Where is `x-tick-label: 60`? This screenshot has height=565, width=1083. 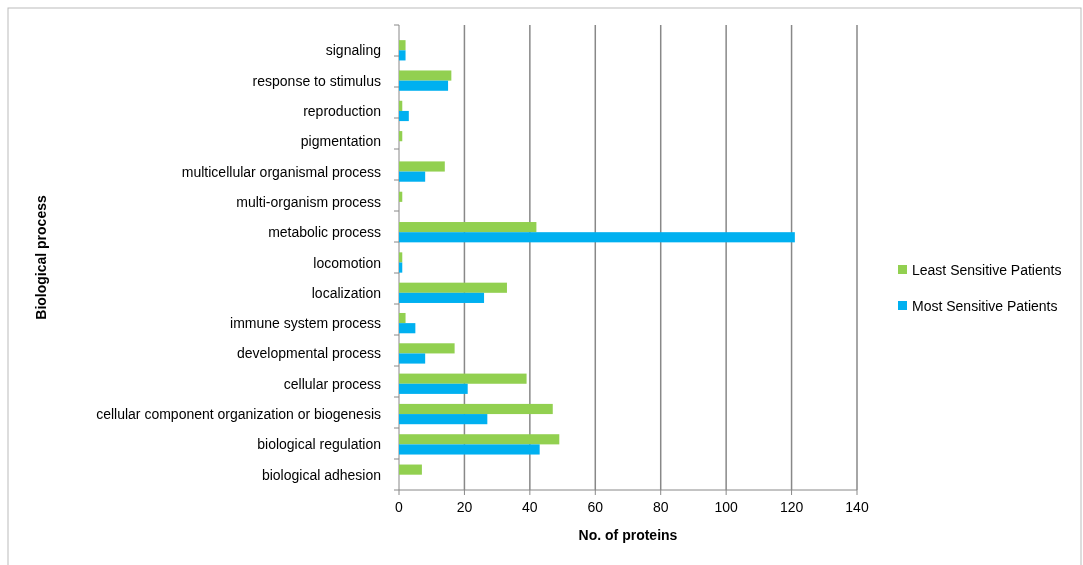
x-tick-label: 60 is located at coordinates (595, 507).